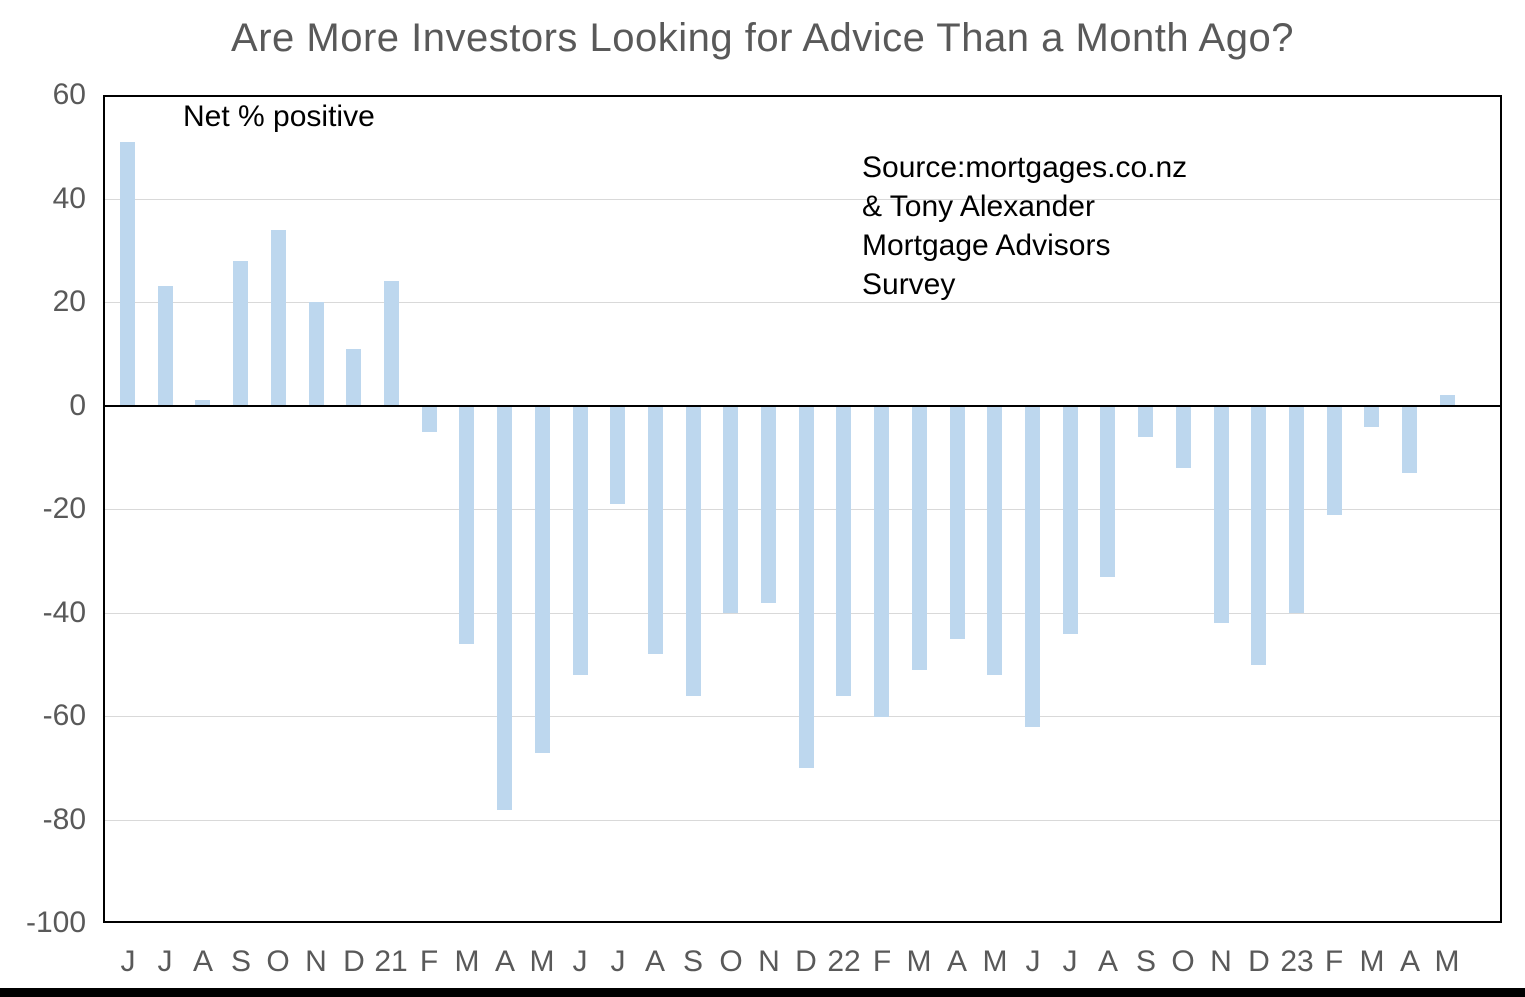 Image resolution: width=1525 pixels, height=997 pixels. Describe the element at coordinates (77, 405) in the screenshot. I see `y-tick-label-0: 0` at that location.